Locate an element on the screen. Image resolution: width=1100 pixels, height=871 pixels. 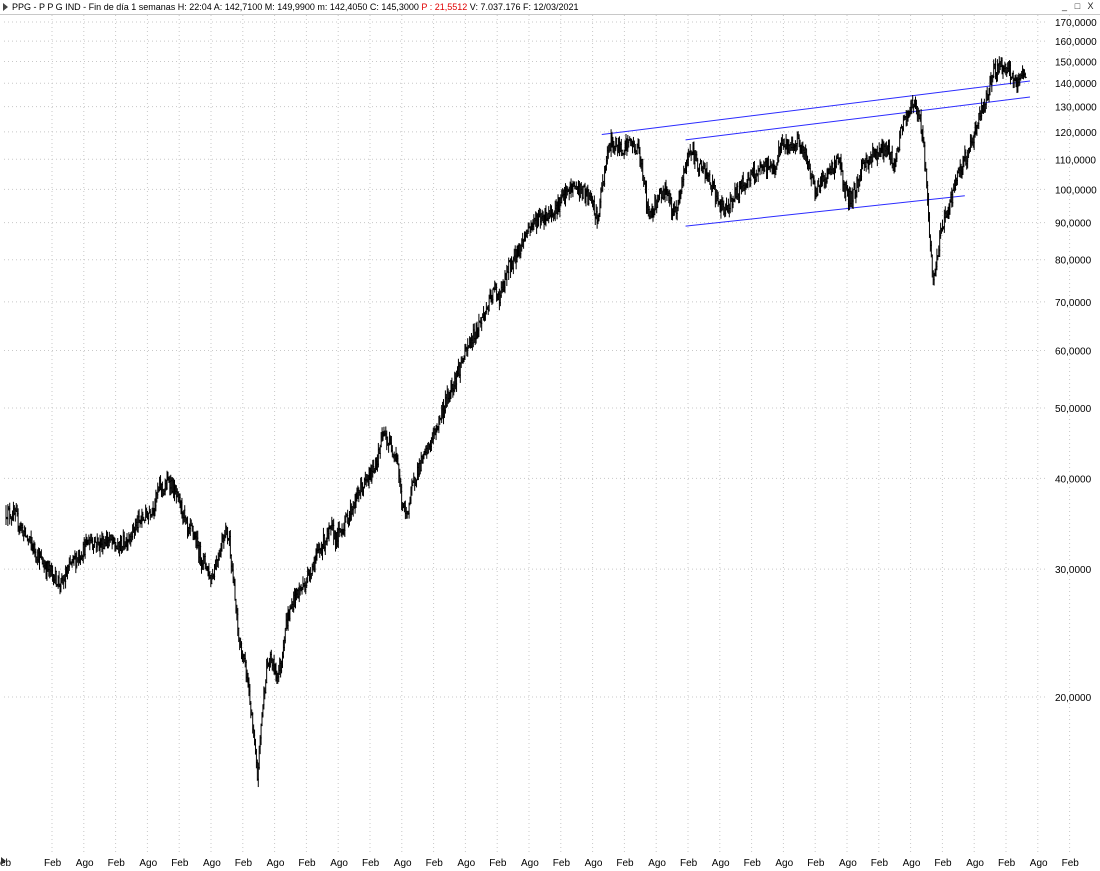
y-tick-label: 70,0000 is located at coordinates (1073, 303).